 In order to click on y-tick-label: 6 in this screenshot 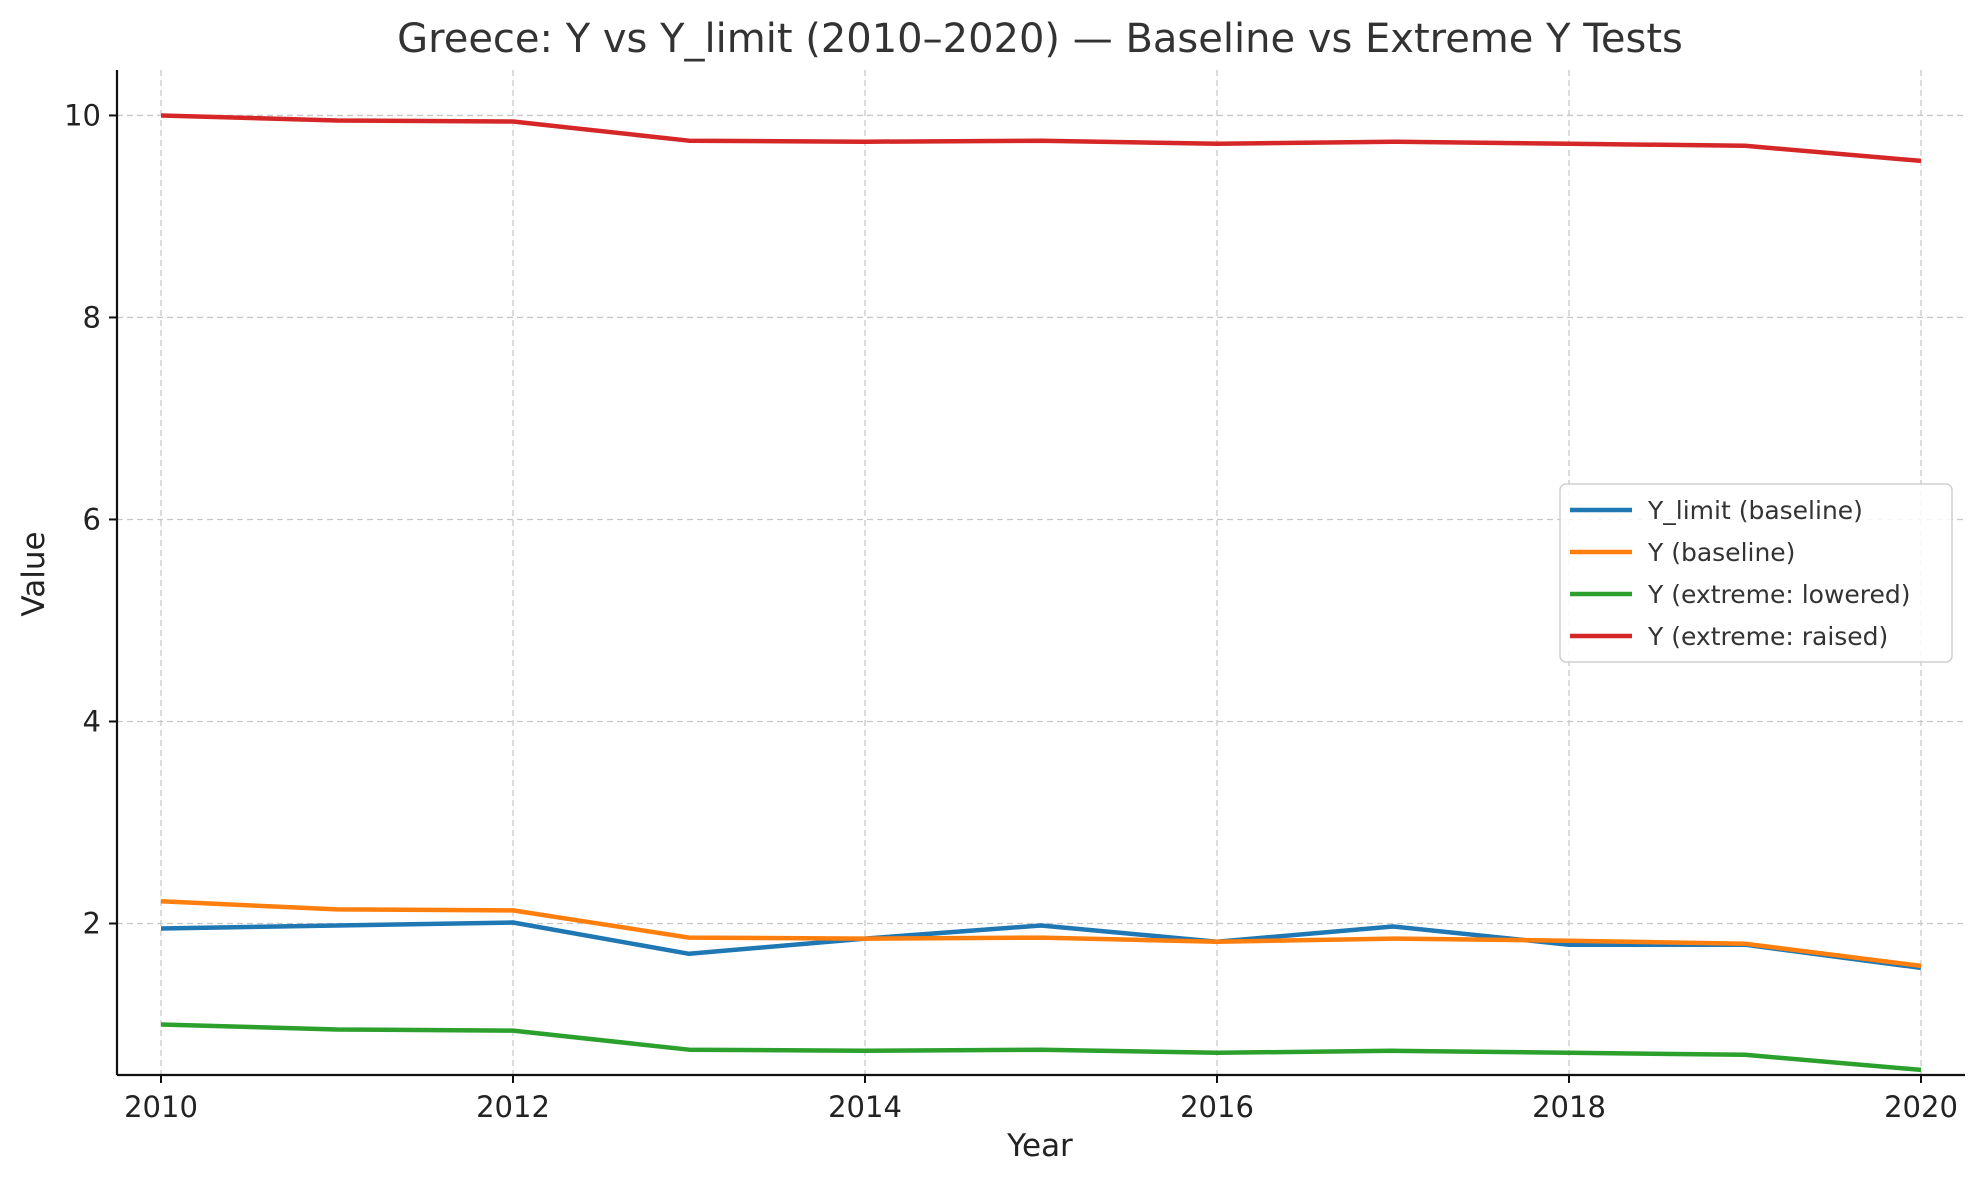, I will do `click(92, 519)`.